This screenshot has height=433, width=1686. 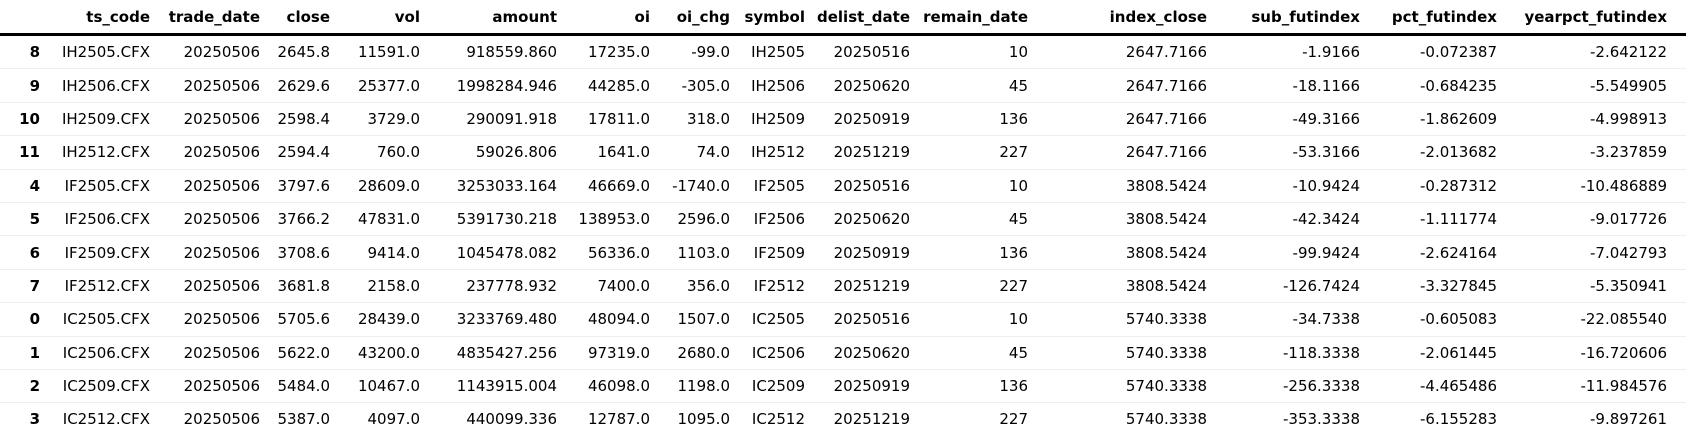 What do you see at coordinates (603, 218) in the screenshot?
I see `cell-oi: 138953.0` at bounding box center [603, 218].